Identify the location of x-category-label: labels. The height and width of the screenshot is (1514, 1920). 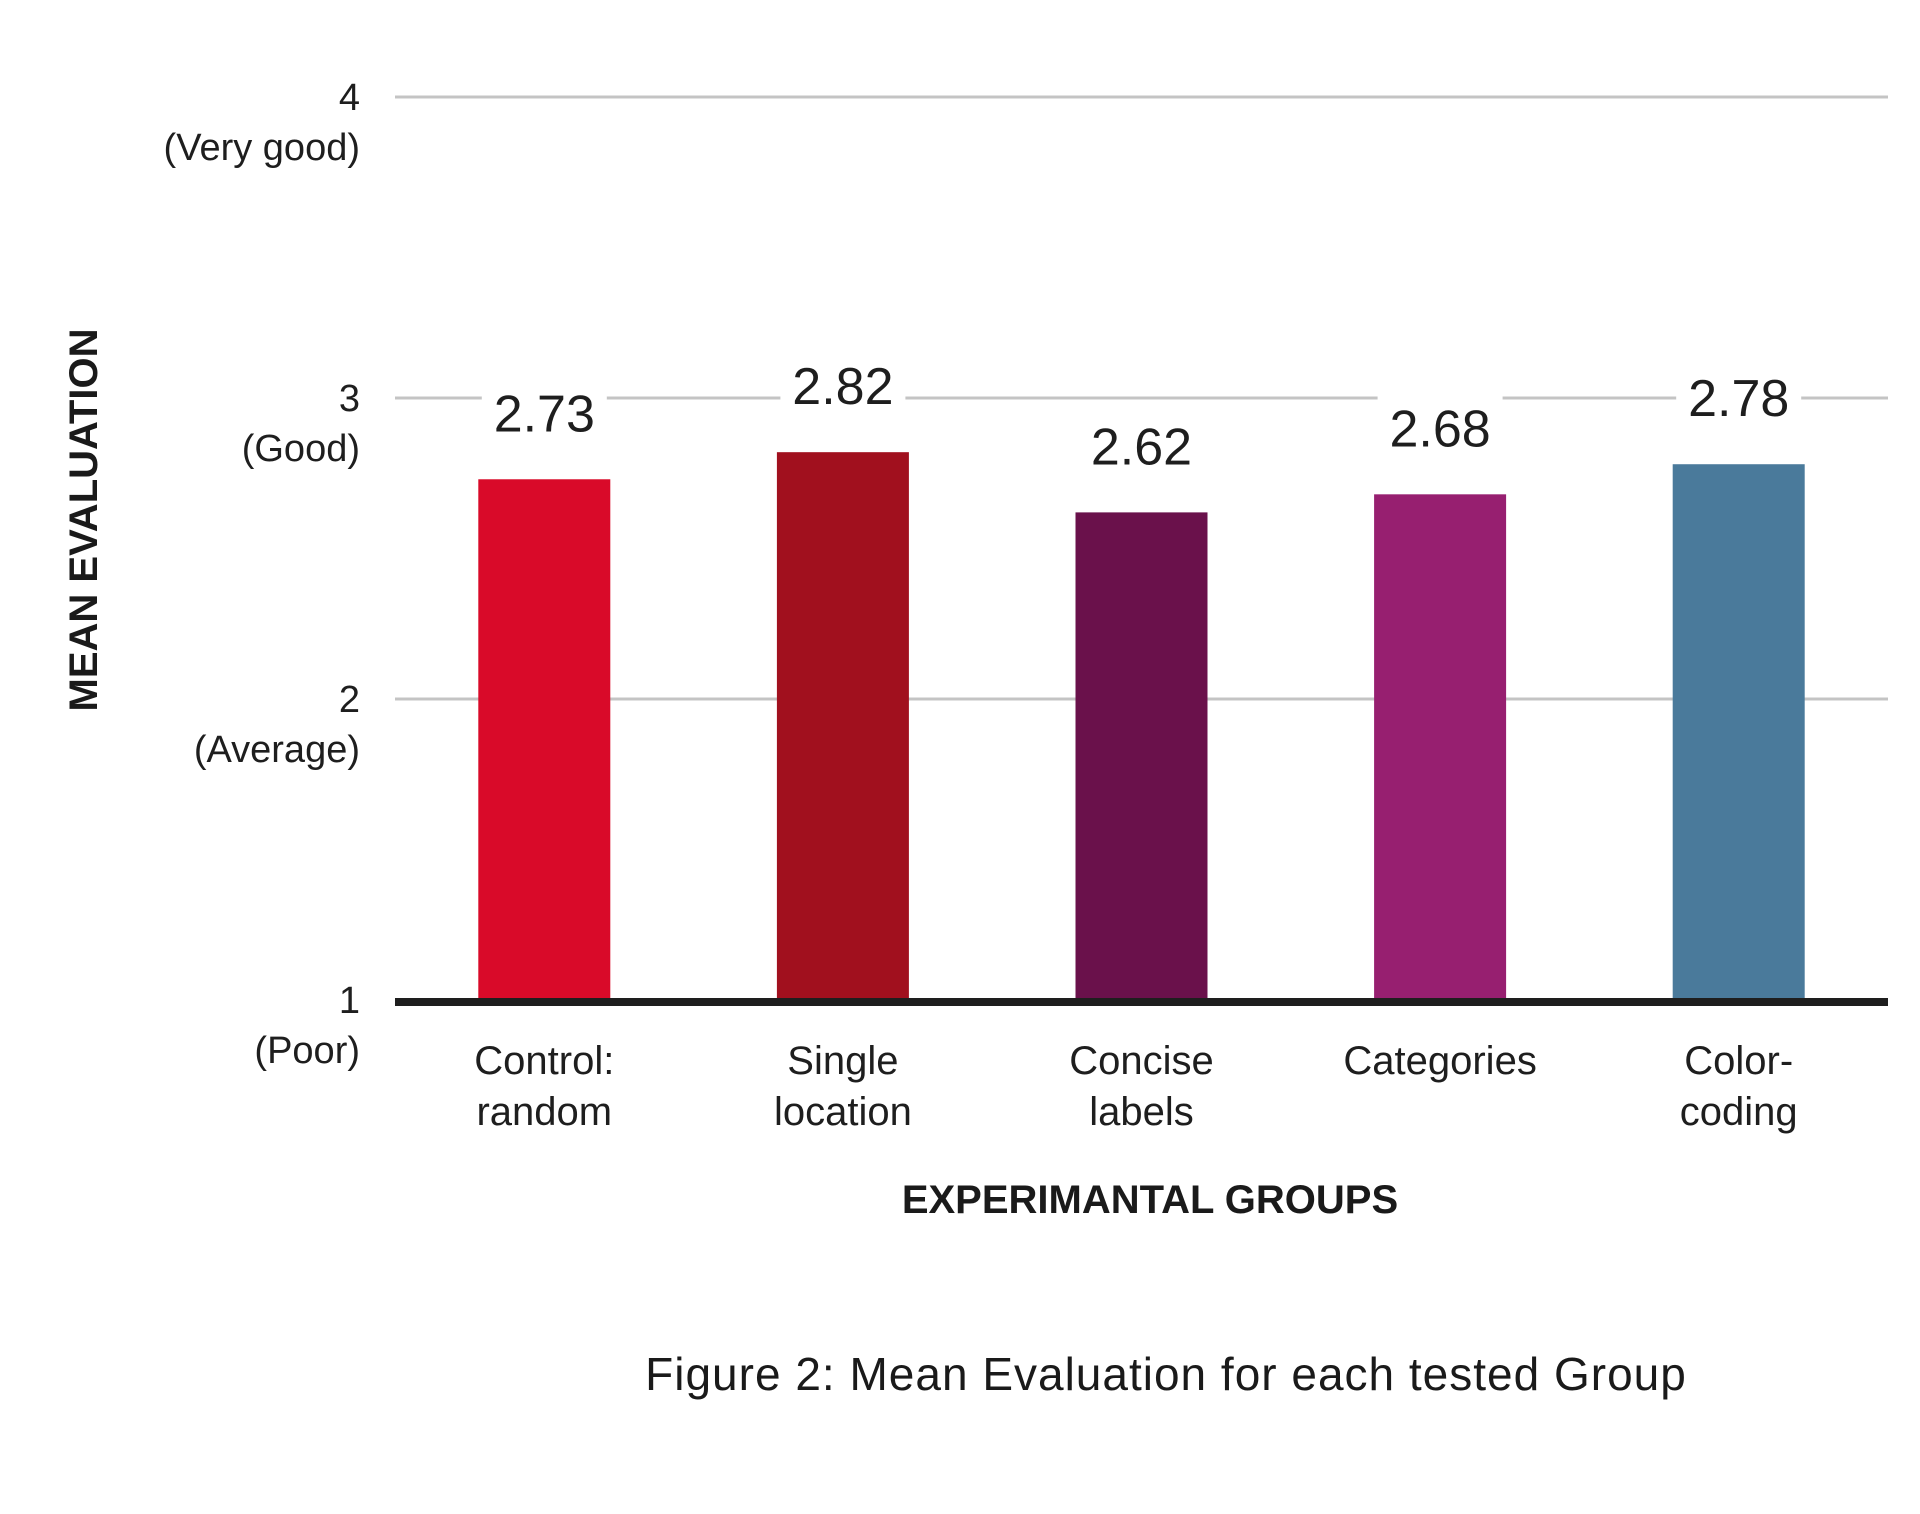
(1141, 1112).